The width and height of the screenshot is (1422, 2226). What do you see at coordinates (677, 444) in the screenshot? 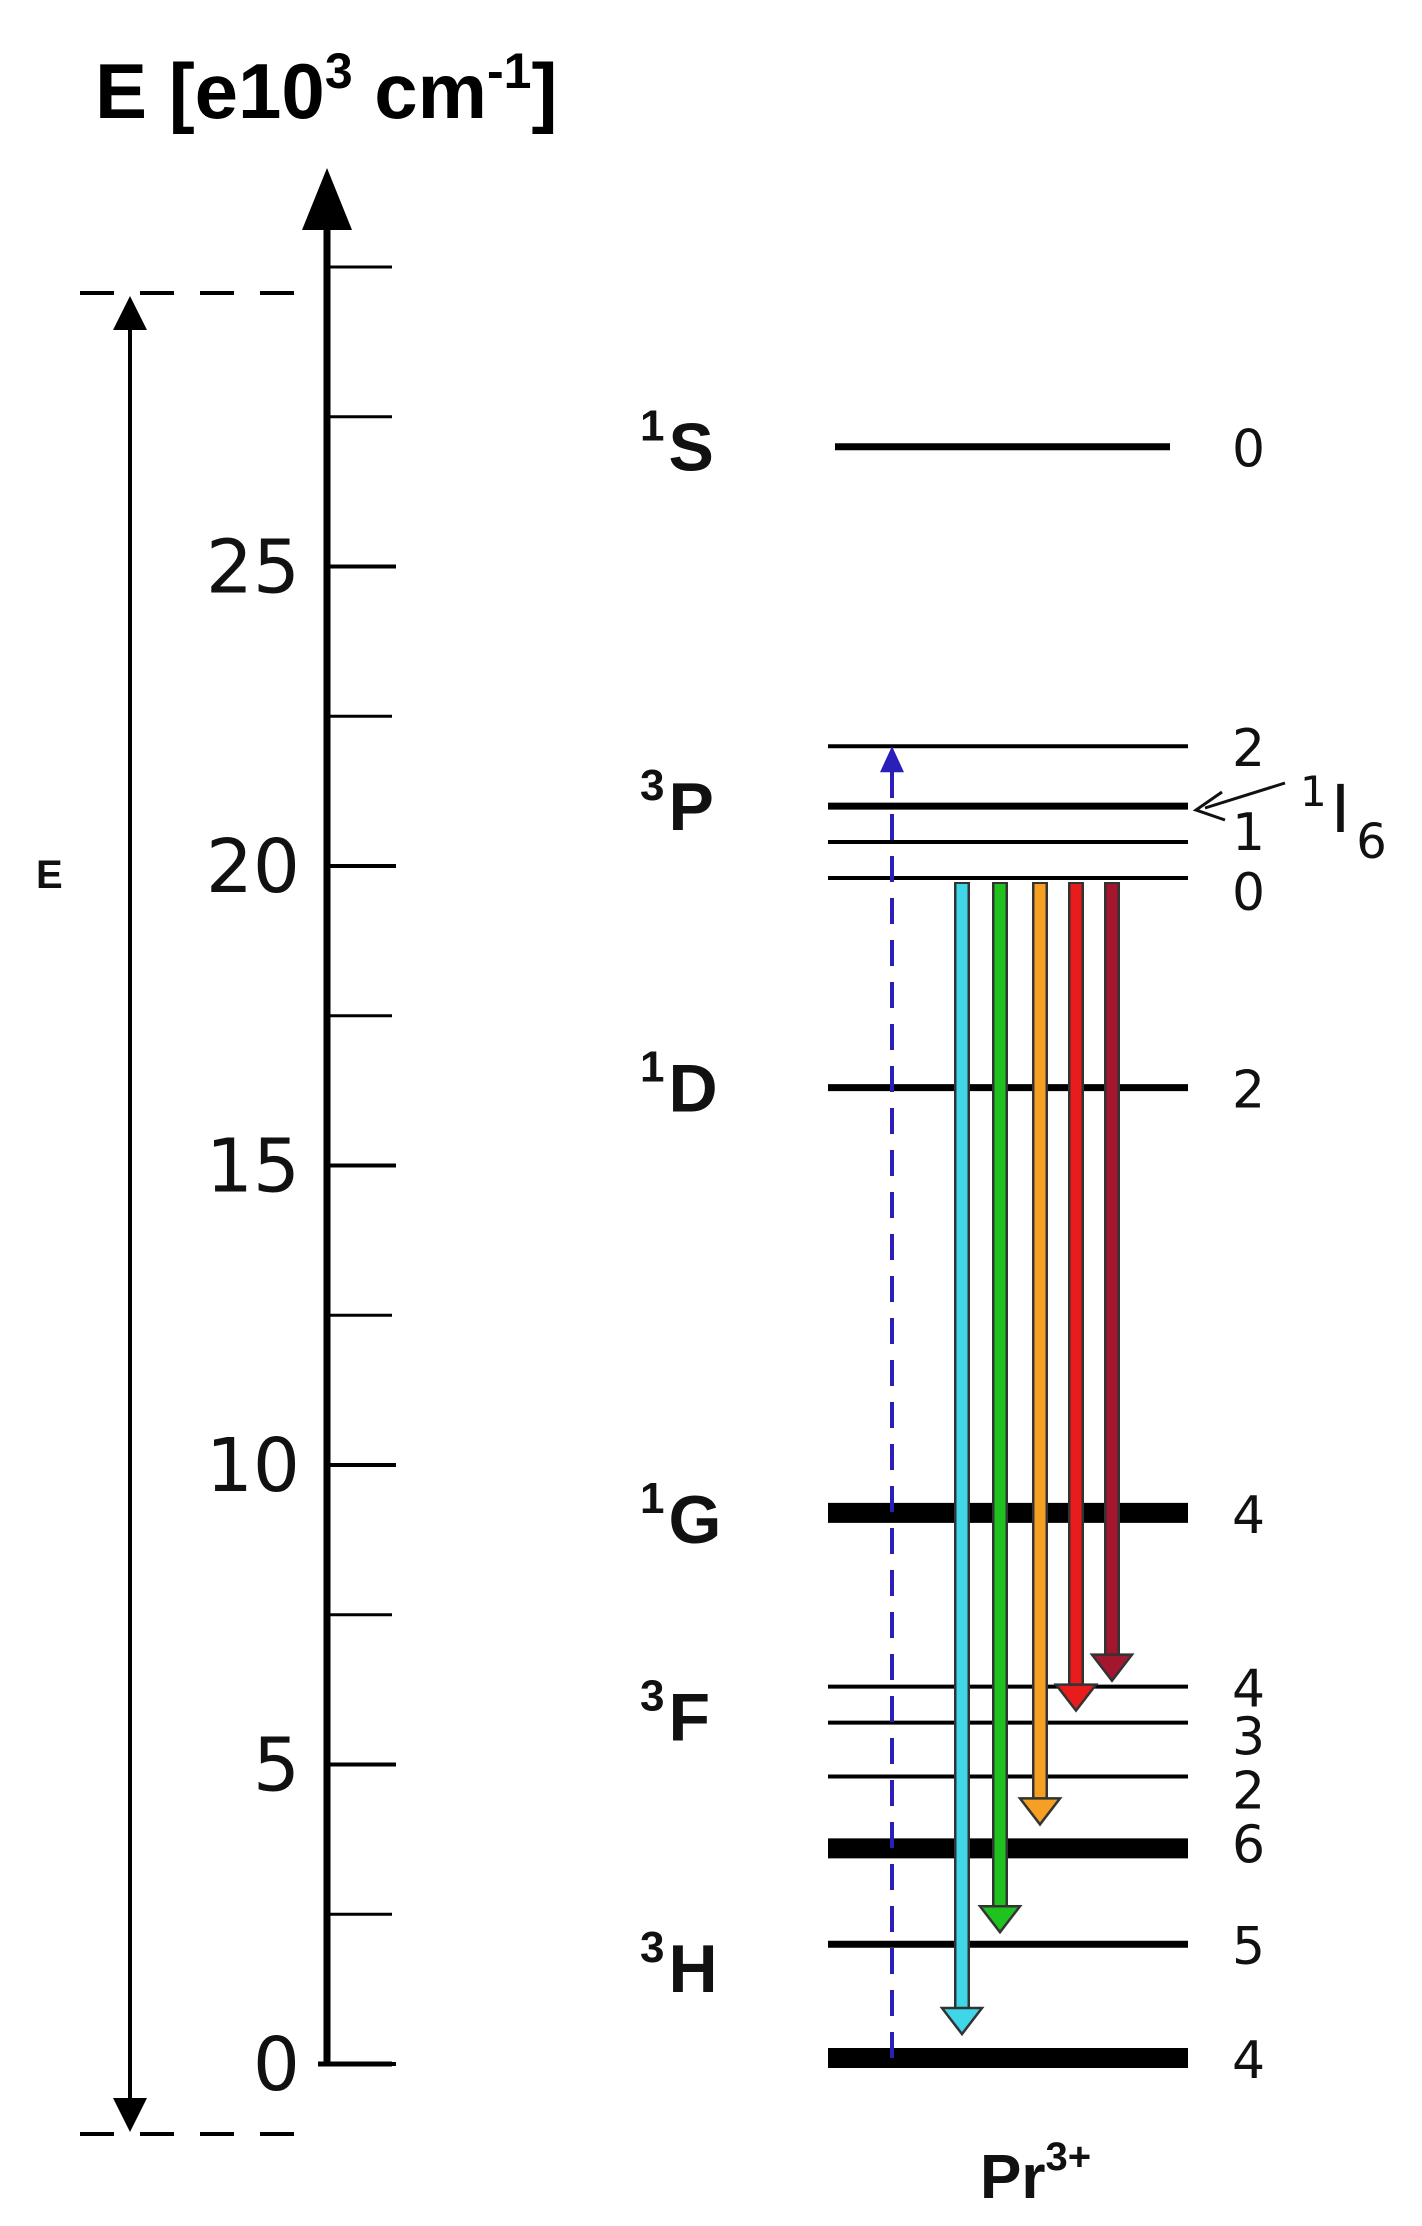
I see `term-label: 1S` at bounding box center [677, 444].